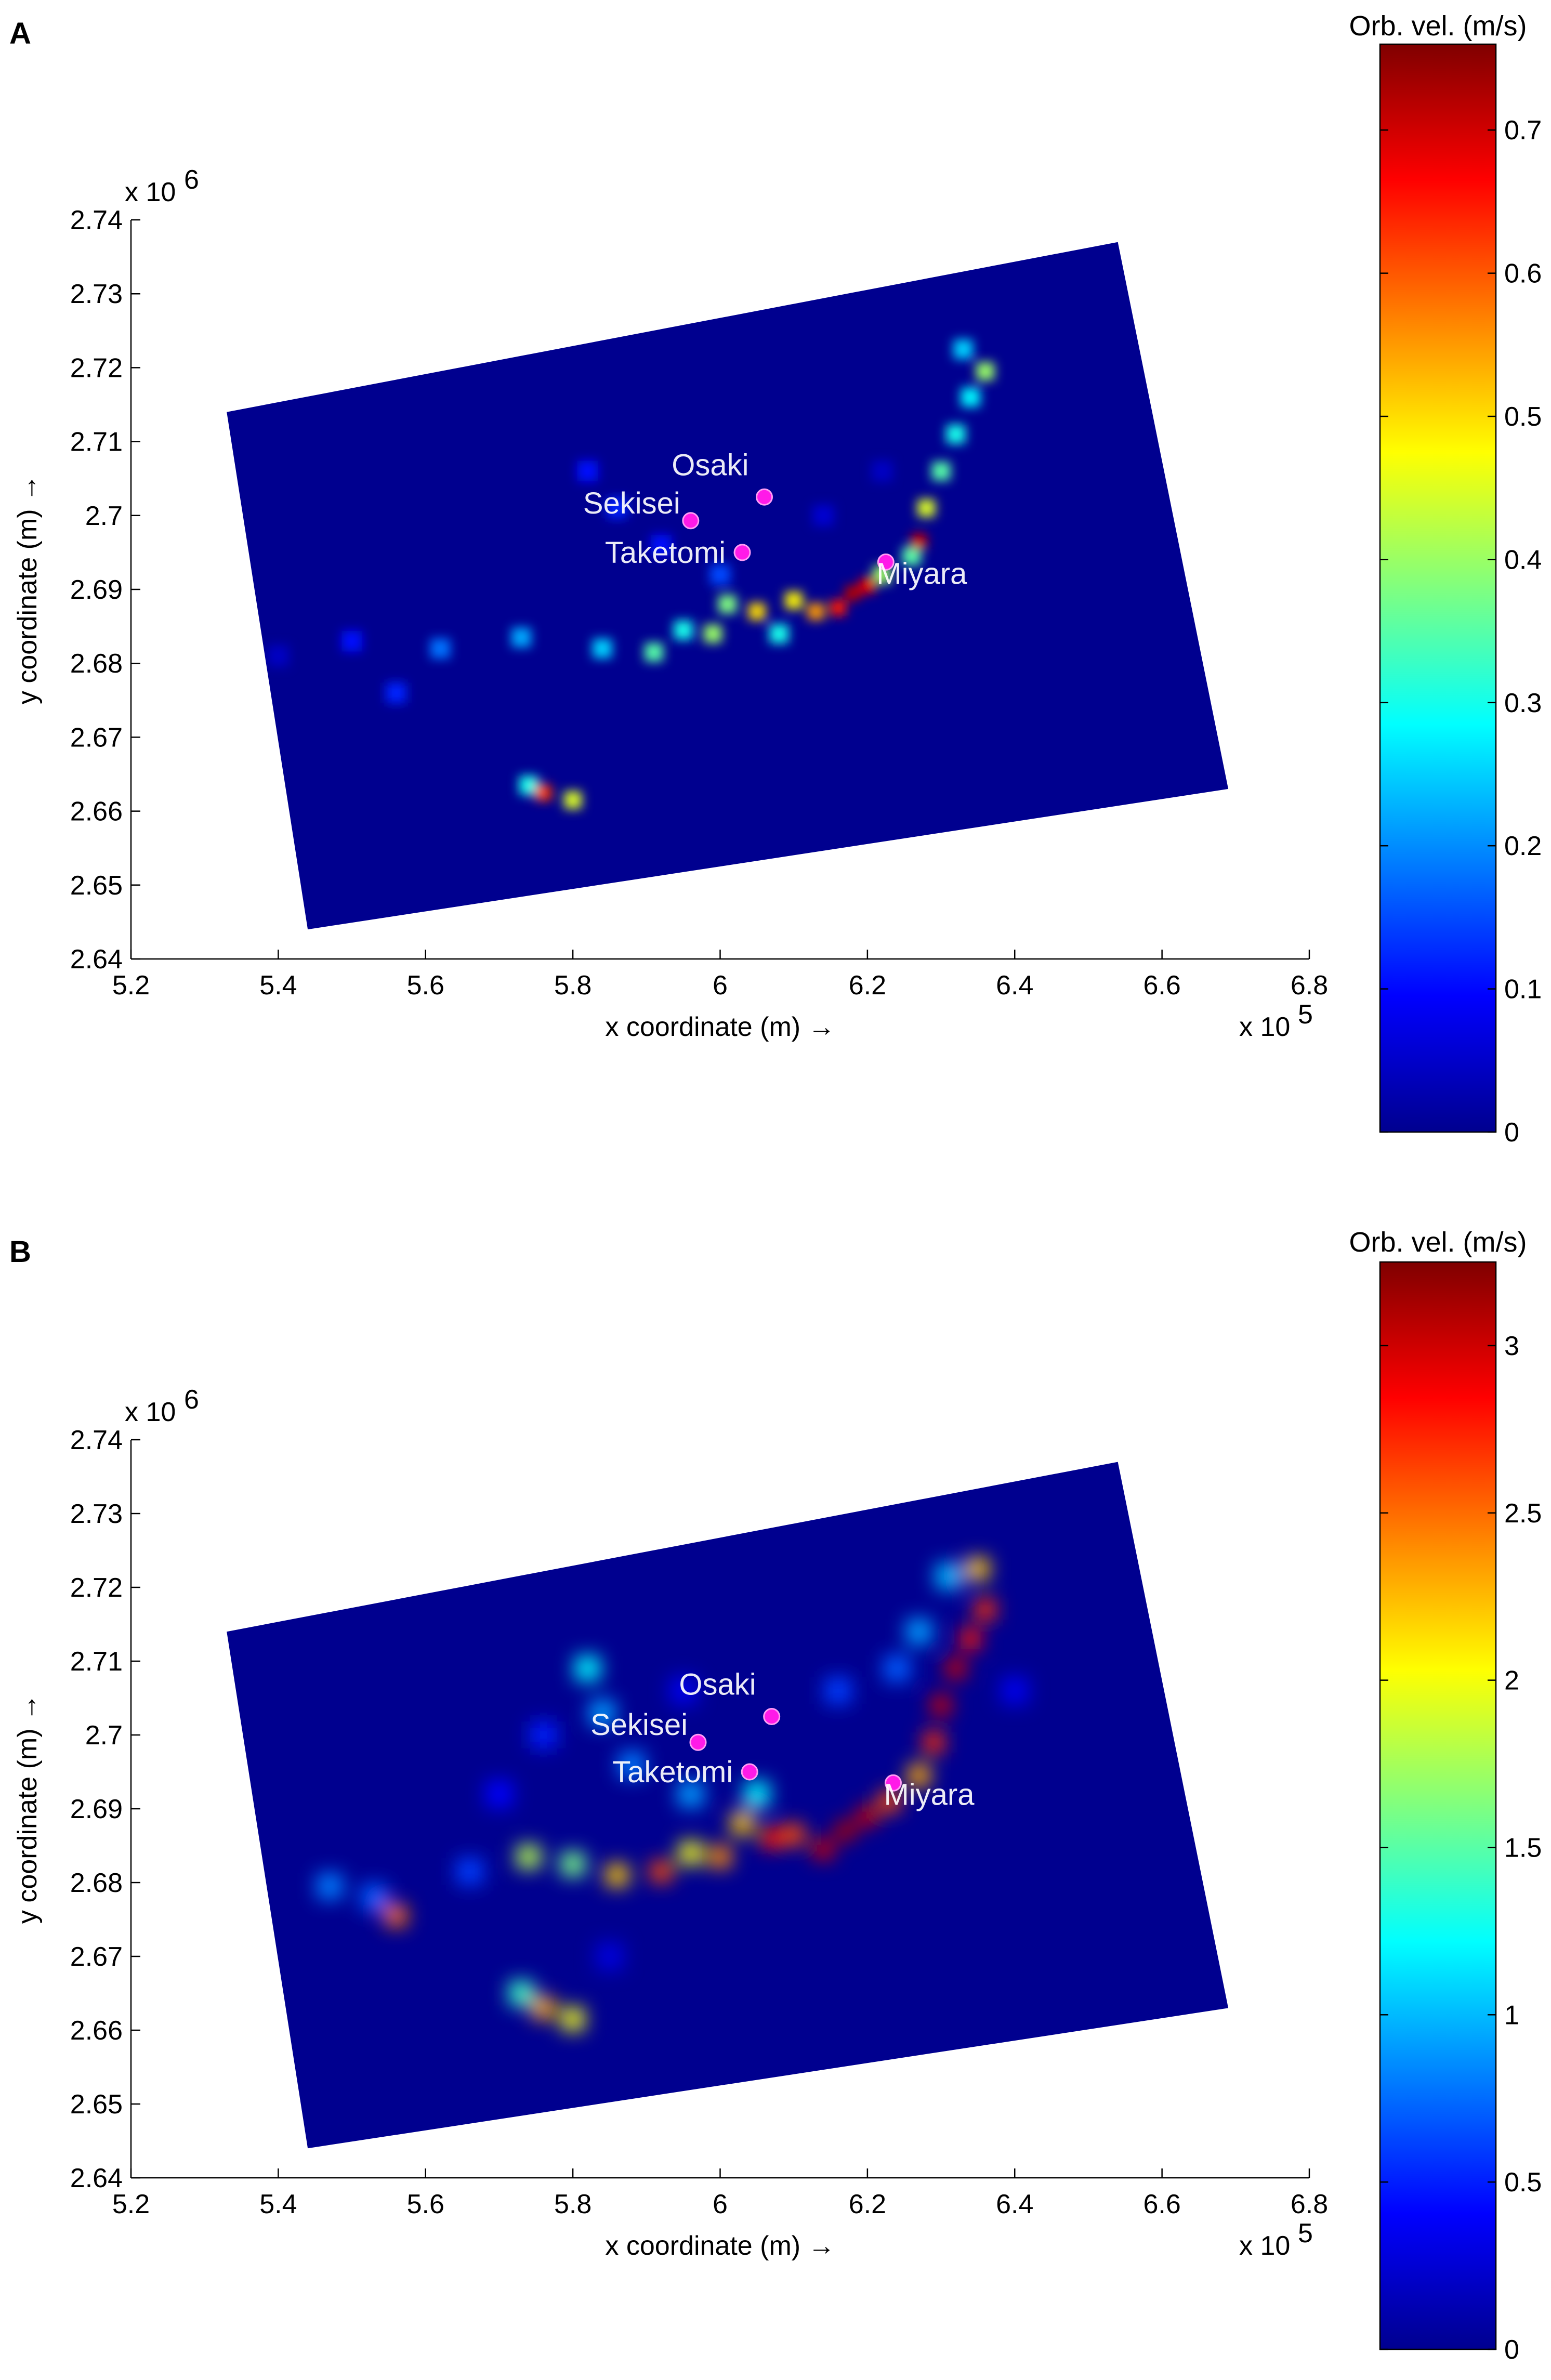  I want to click on y-tick-label: 2.64, so click(96, 959).